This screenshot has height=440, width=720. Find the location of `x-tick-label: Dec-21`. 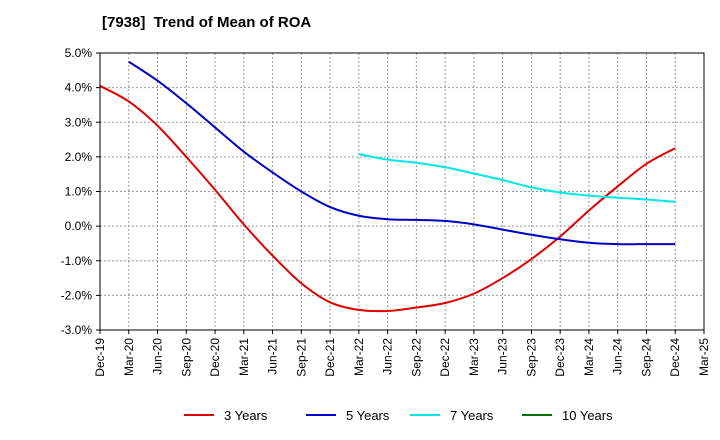

x-tick-label: Dec-21 is located at coordinates (330, 357).